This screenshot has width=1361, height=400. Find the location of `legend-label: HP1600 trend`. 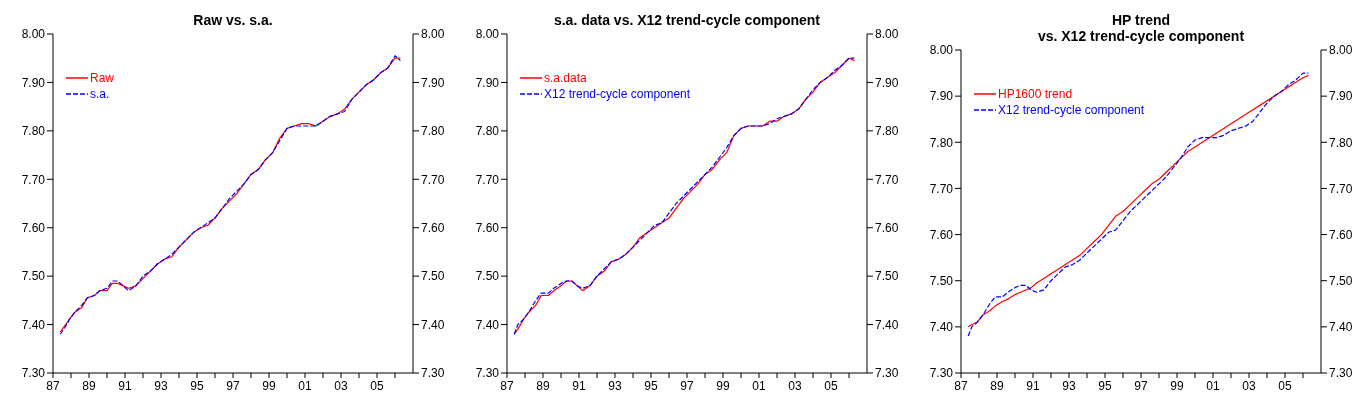

legend-label: HP1600 trend is located at coordinates (1035, 94).